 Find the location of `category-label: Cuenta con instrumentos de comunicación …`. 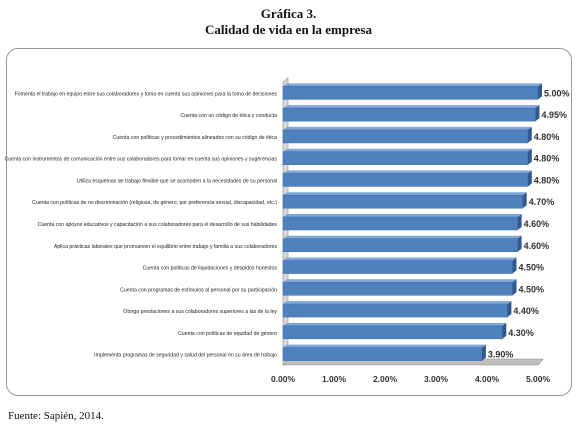

category-label: Cuenta con instrumentos de comunicación … is located at coordinates (140, 160).